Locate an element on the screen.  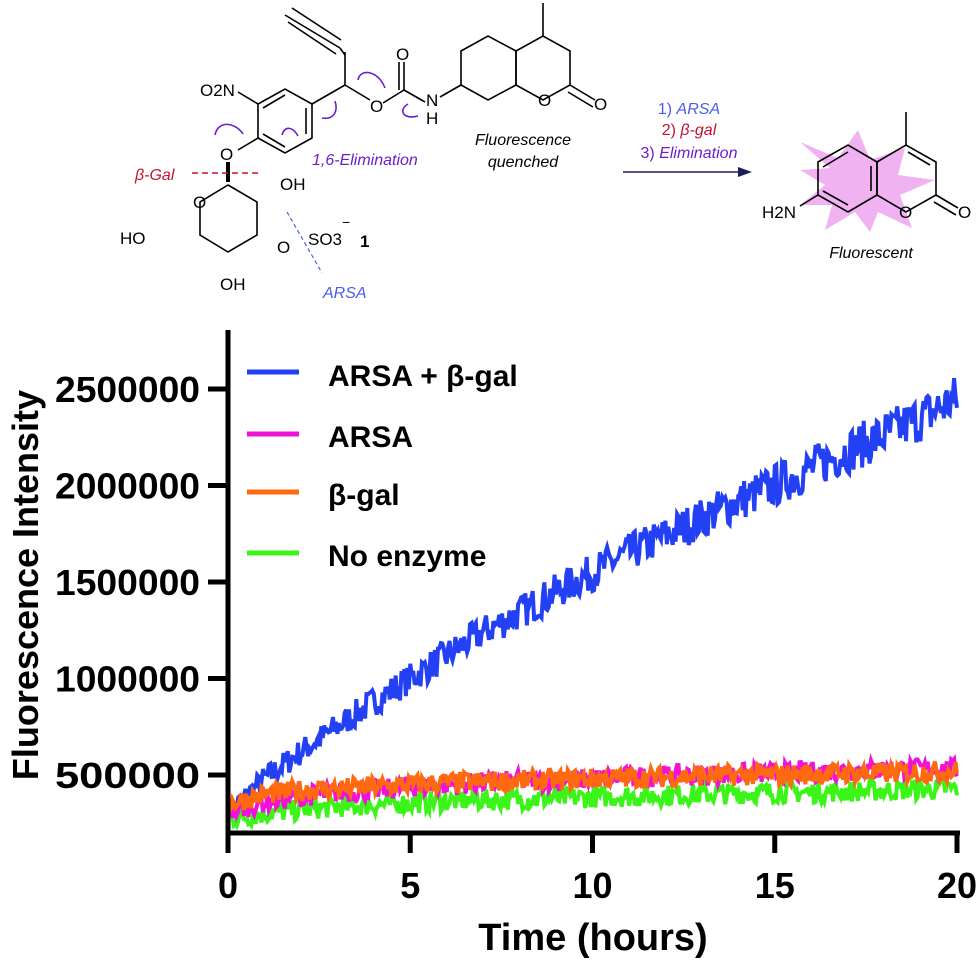
x-ticks: 0 5 10 15 20 is located at coordinates (597, 869).